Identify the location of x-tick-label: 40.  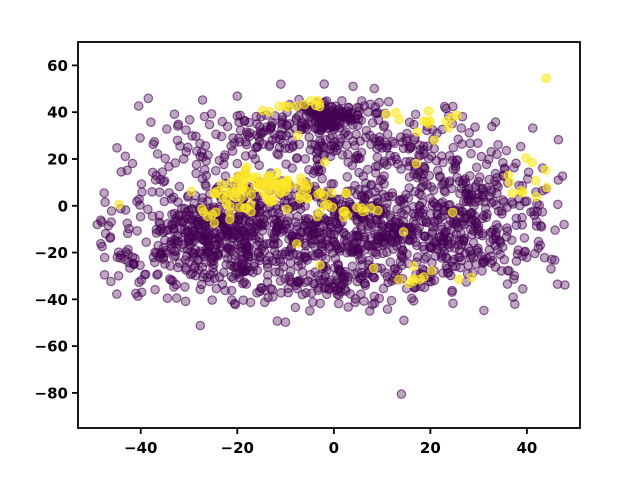
(526, 448).